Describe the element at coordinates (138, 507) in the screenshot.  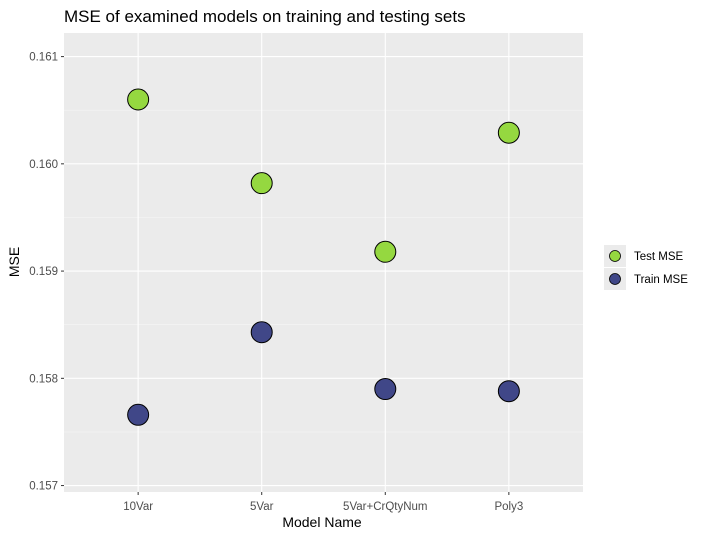
I see `x-tick-label: 10Var` at that location.